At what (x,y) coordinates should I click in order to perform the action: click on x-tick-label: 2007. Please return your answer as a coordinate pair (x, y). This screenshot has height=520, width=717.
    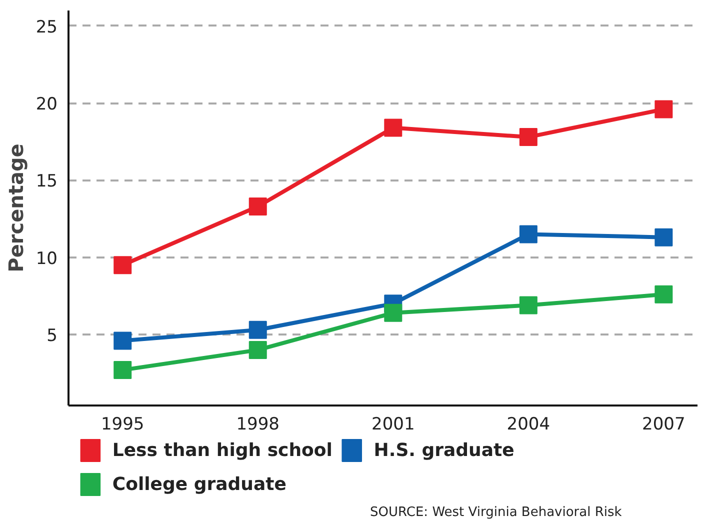
    Looking at the image, I should click on (664, 424).